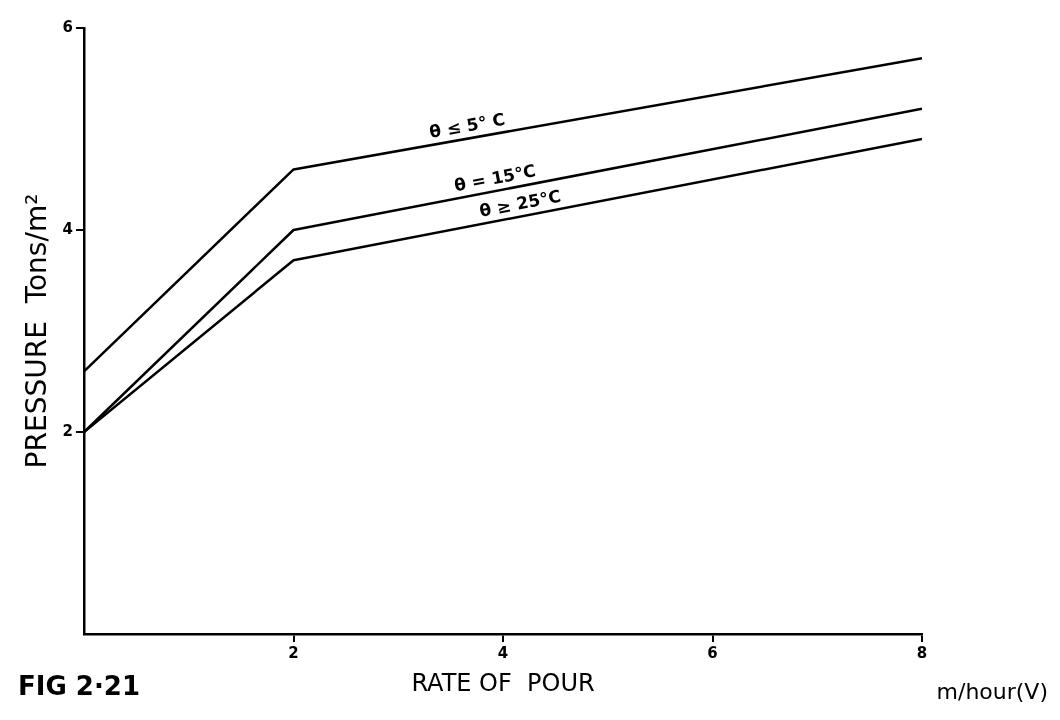 This screenshot has height=720, width=1060. What do you see at coordinates (68, 430) in the screenshot?
I see `y-tick-label: 2` at bounding box center [68, 430].